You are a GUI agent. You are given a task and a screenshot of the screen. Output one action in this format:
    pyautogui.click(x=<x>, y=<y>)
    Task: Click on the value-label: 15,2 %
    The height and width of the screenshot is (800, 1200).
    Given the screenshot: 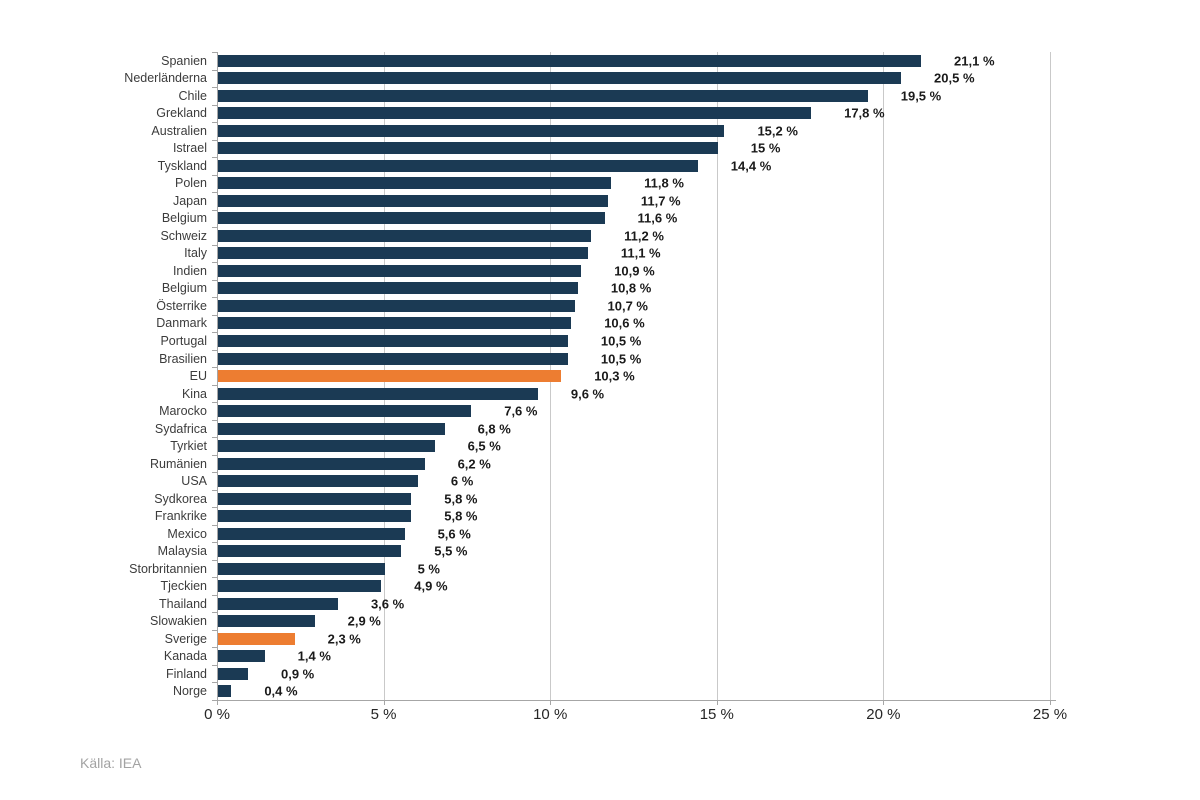 What is the action you would take?
    pyautogui.click(x=777, y=131)
    